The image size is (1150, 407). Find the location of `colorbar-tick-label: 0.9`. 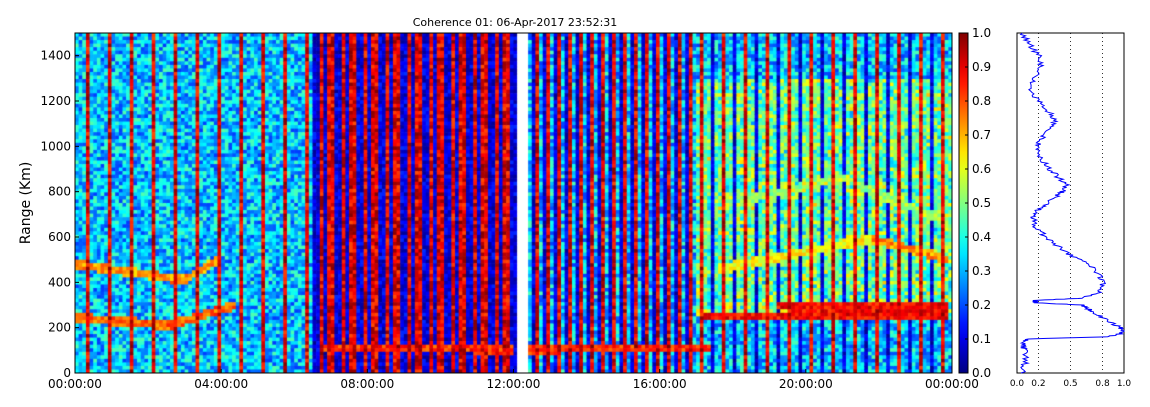

colorbar-tick-label: 0.9 is located at coordinates (981, 67).